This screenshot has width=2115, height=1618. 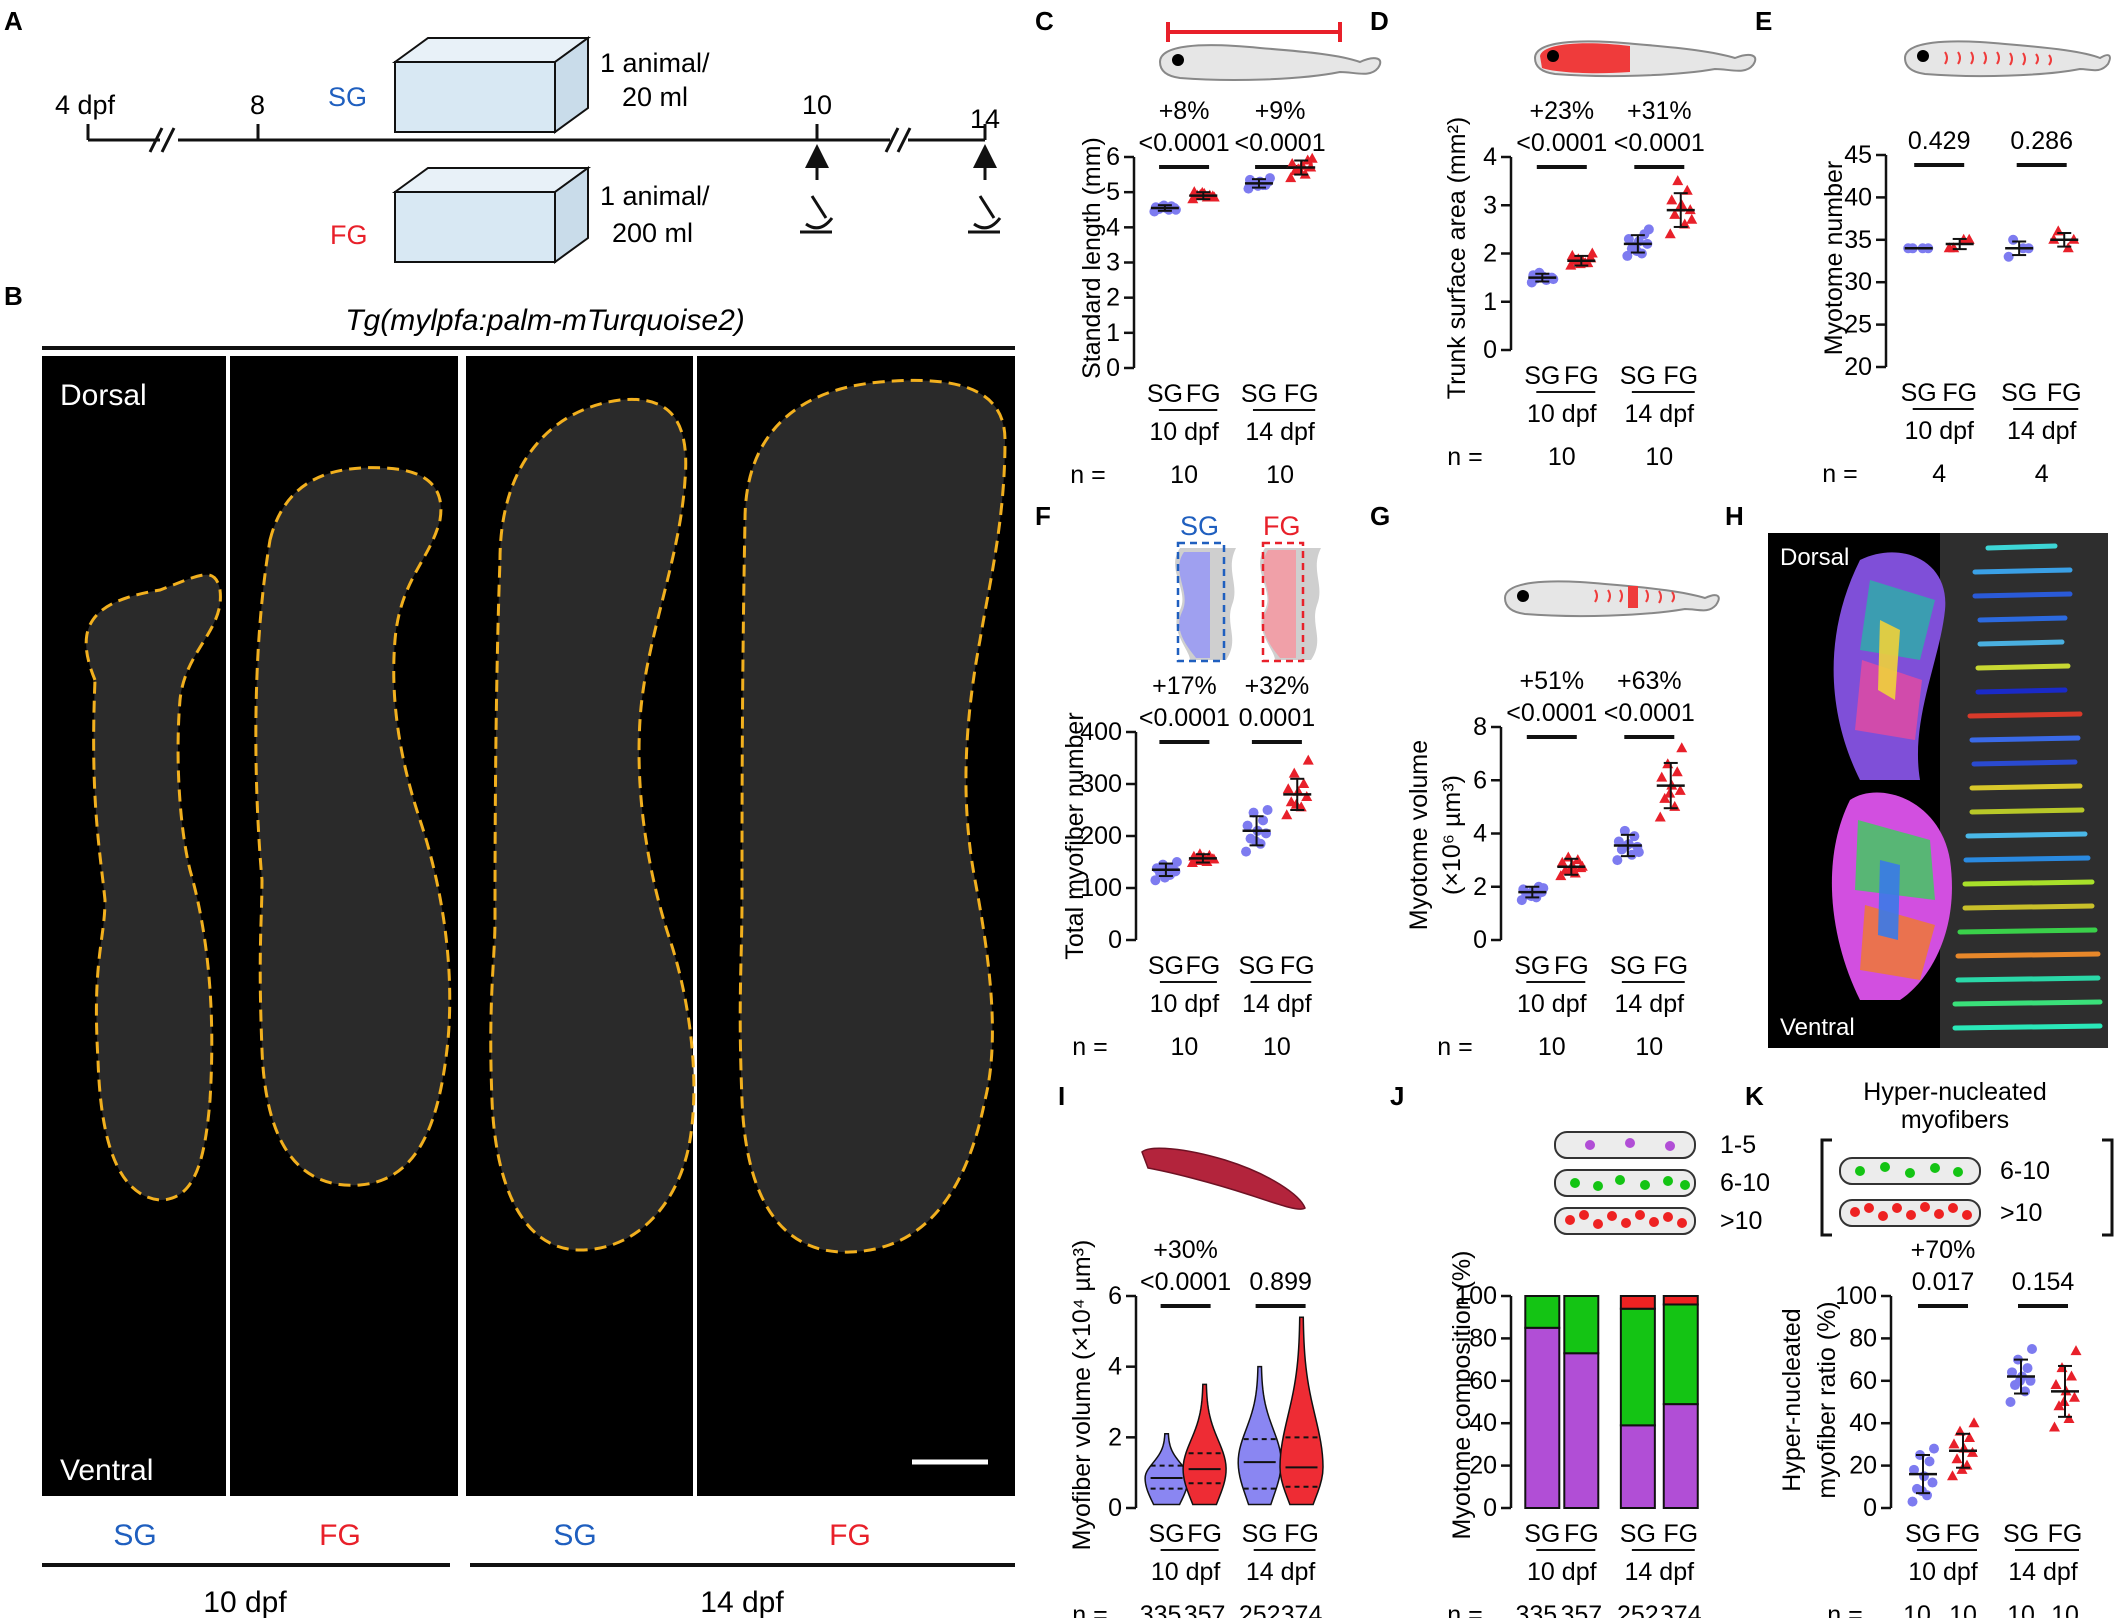 What do you see at coordinates (13, 296) in the screenshot?
I see `panel-letter-b: B` at bounding box center [13, 296].